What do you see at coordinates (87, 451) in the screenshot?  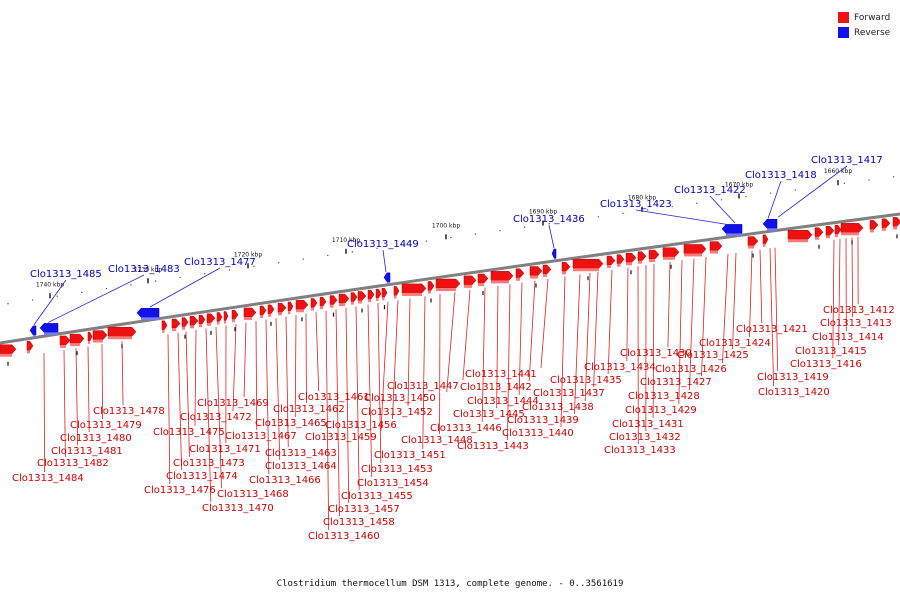 I see `gene-label-clo1313-1481: Clo1313_1481` at bounding box center [87, 451].